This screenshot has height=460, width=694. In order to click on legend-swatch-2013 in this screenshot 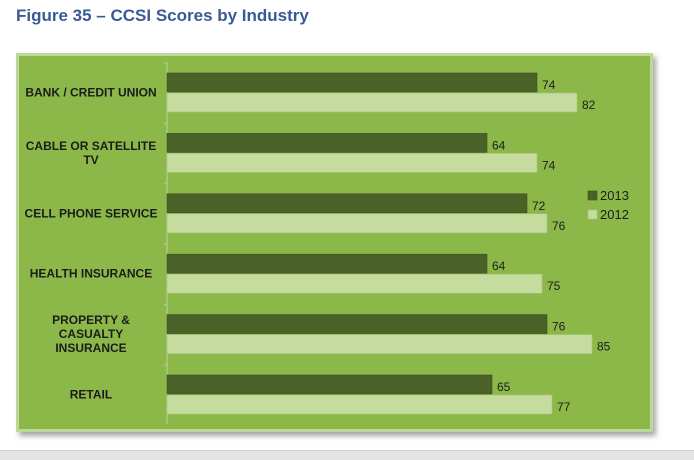, I will do `click(592, 195)`.